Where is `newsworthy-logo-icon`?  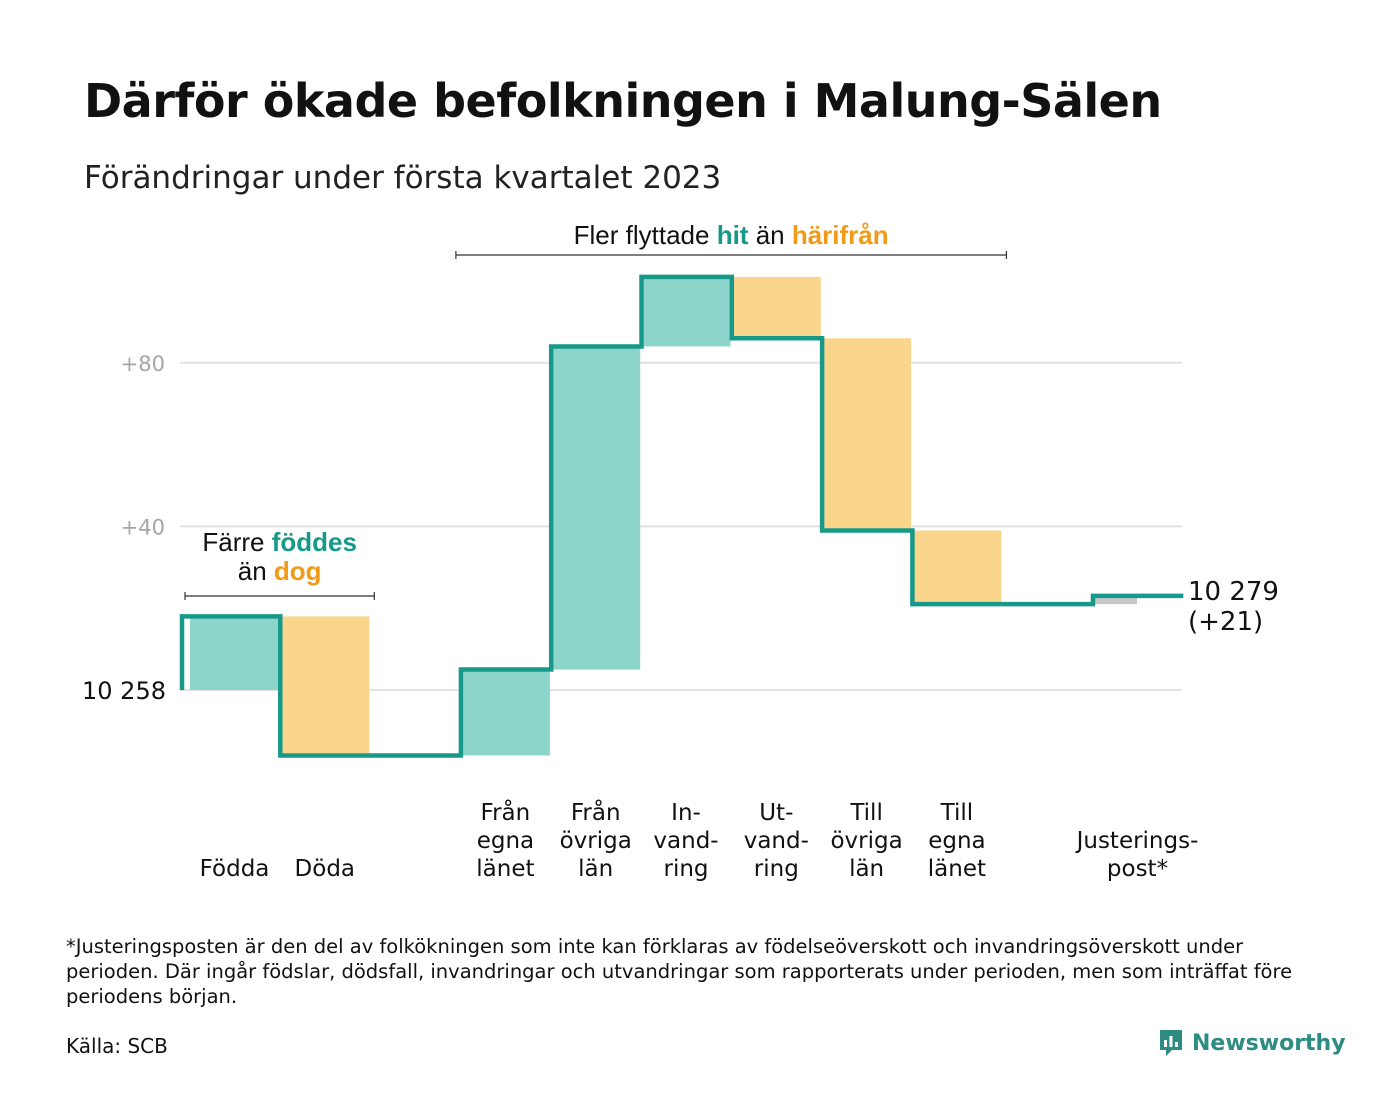
newsworthy-logo-icon is located at coordinates (1171, 1043).